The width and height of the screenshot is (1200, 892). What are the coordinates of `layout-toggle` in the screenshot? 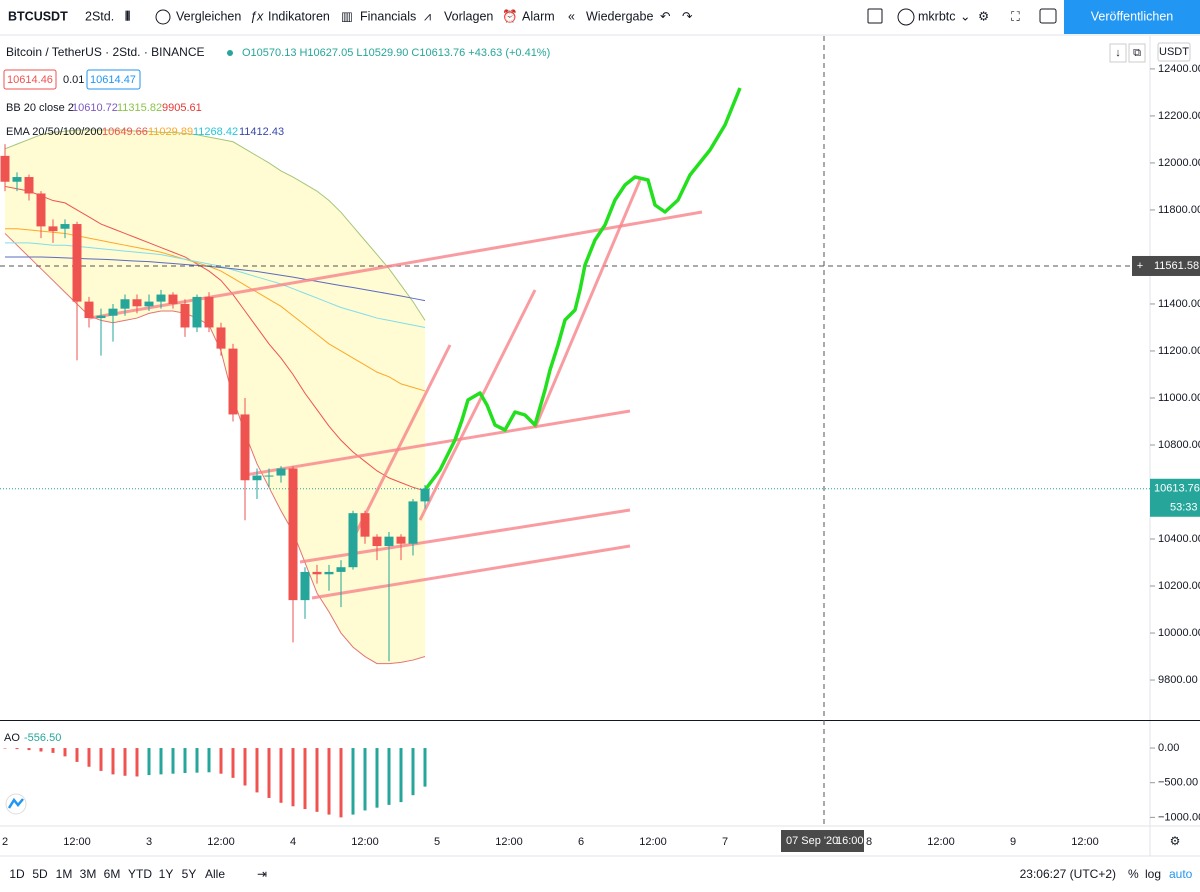 It's located at (875, 16).